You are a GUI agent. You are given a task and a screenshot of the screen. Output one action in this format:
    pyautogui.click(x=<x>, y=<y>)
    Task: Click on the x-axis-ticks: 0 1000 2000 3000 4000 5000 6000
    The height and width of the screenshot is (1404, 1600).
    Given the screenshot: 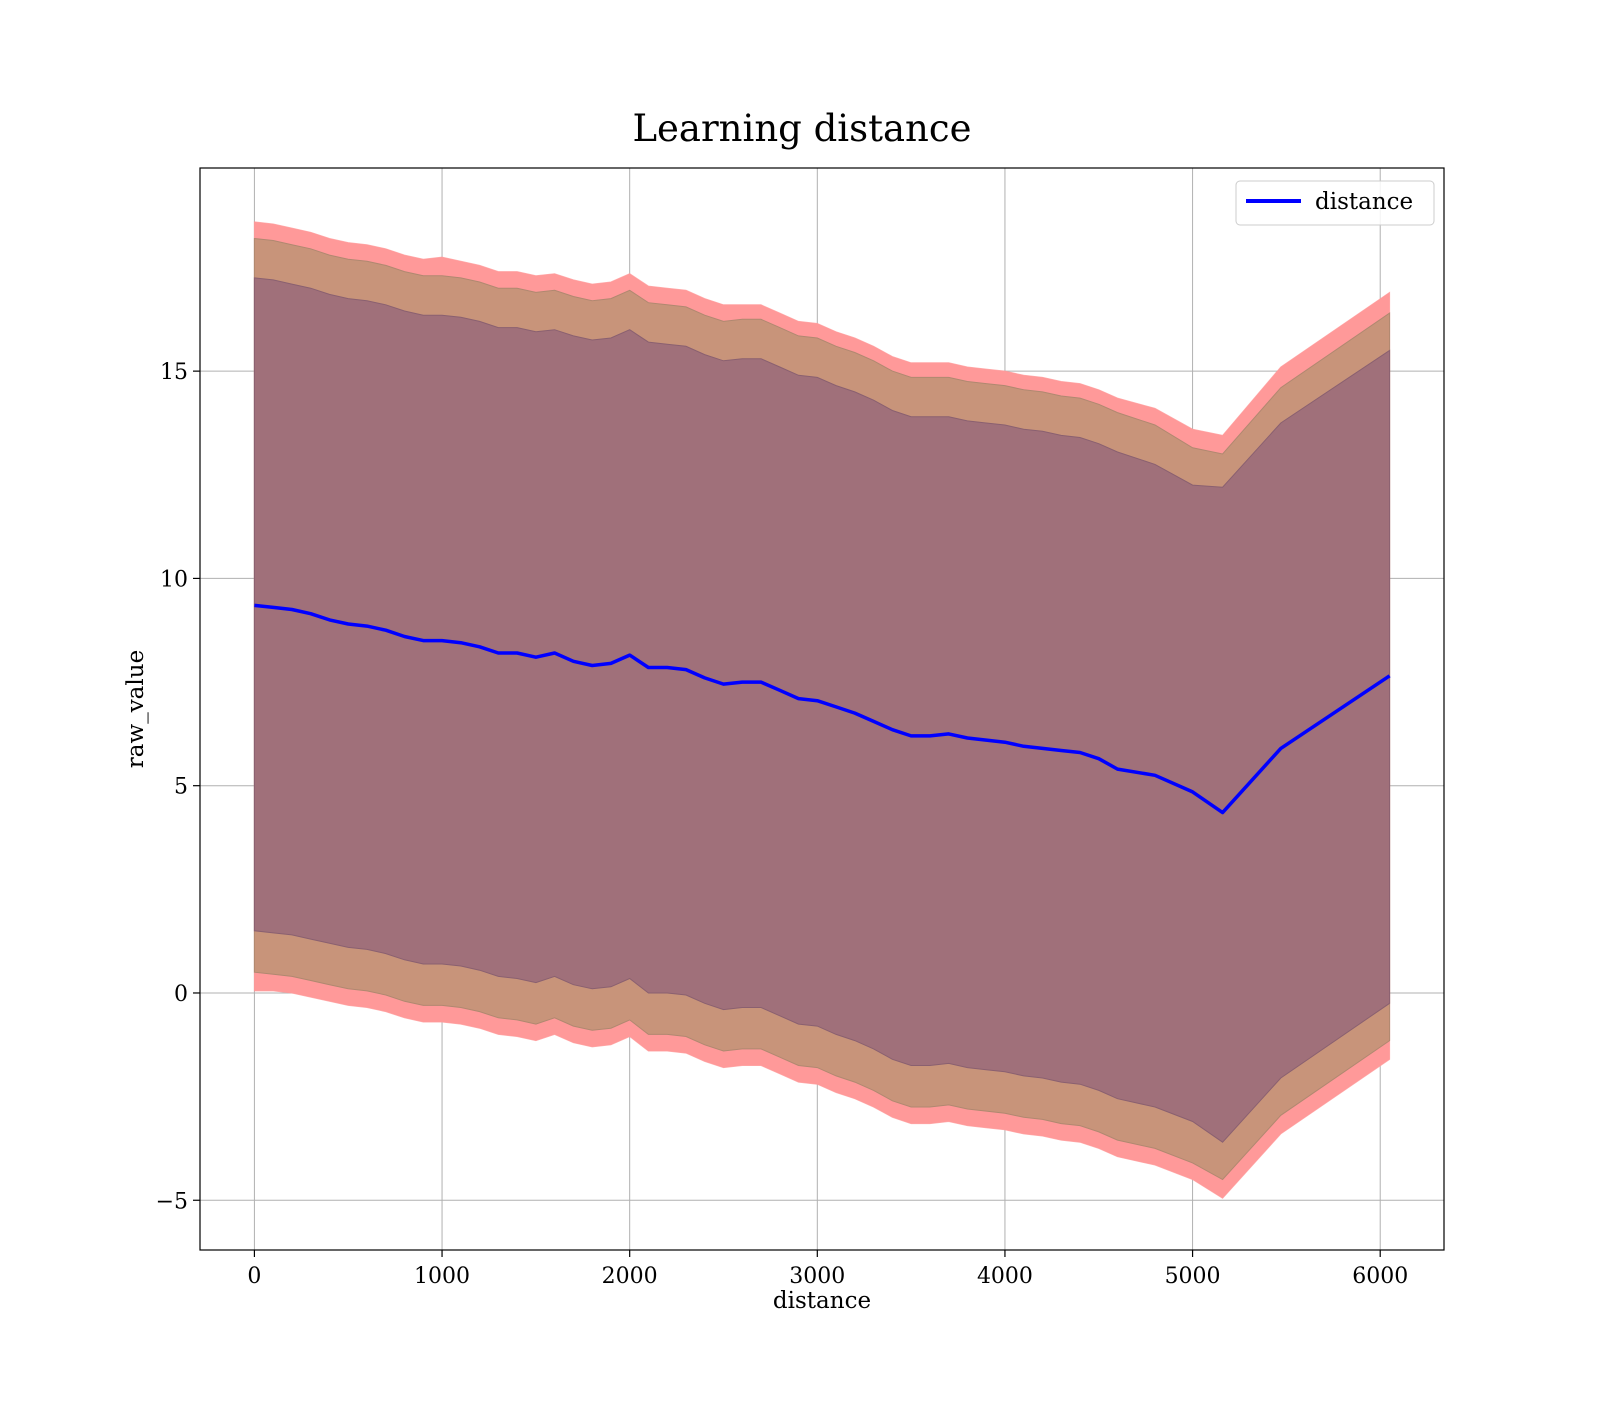 What is the action you would take?
    pyautogui.click(x=827, y=1269)
    